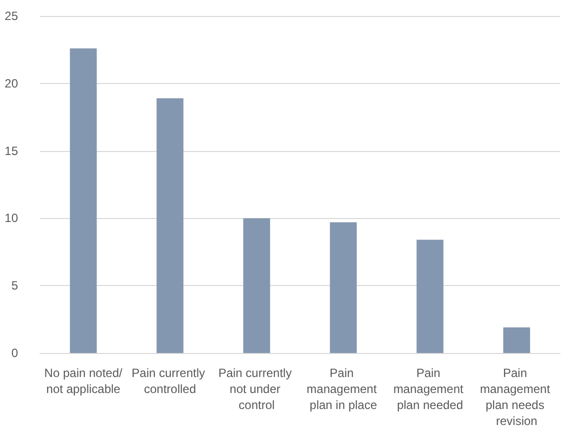 The height and width of the screenshot is (430, 564). What do you see at coordinates (11, 151) in the screenshot?
I see `y-tick-label: 15` at bounding box center [11, 151].